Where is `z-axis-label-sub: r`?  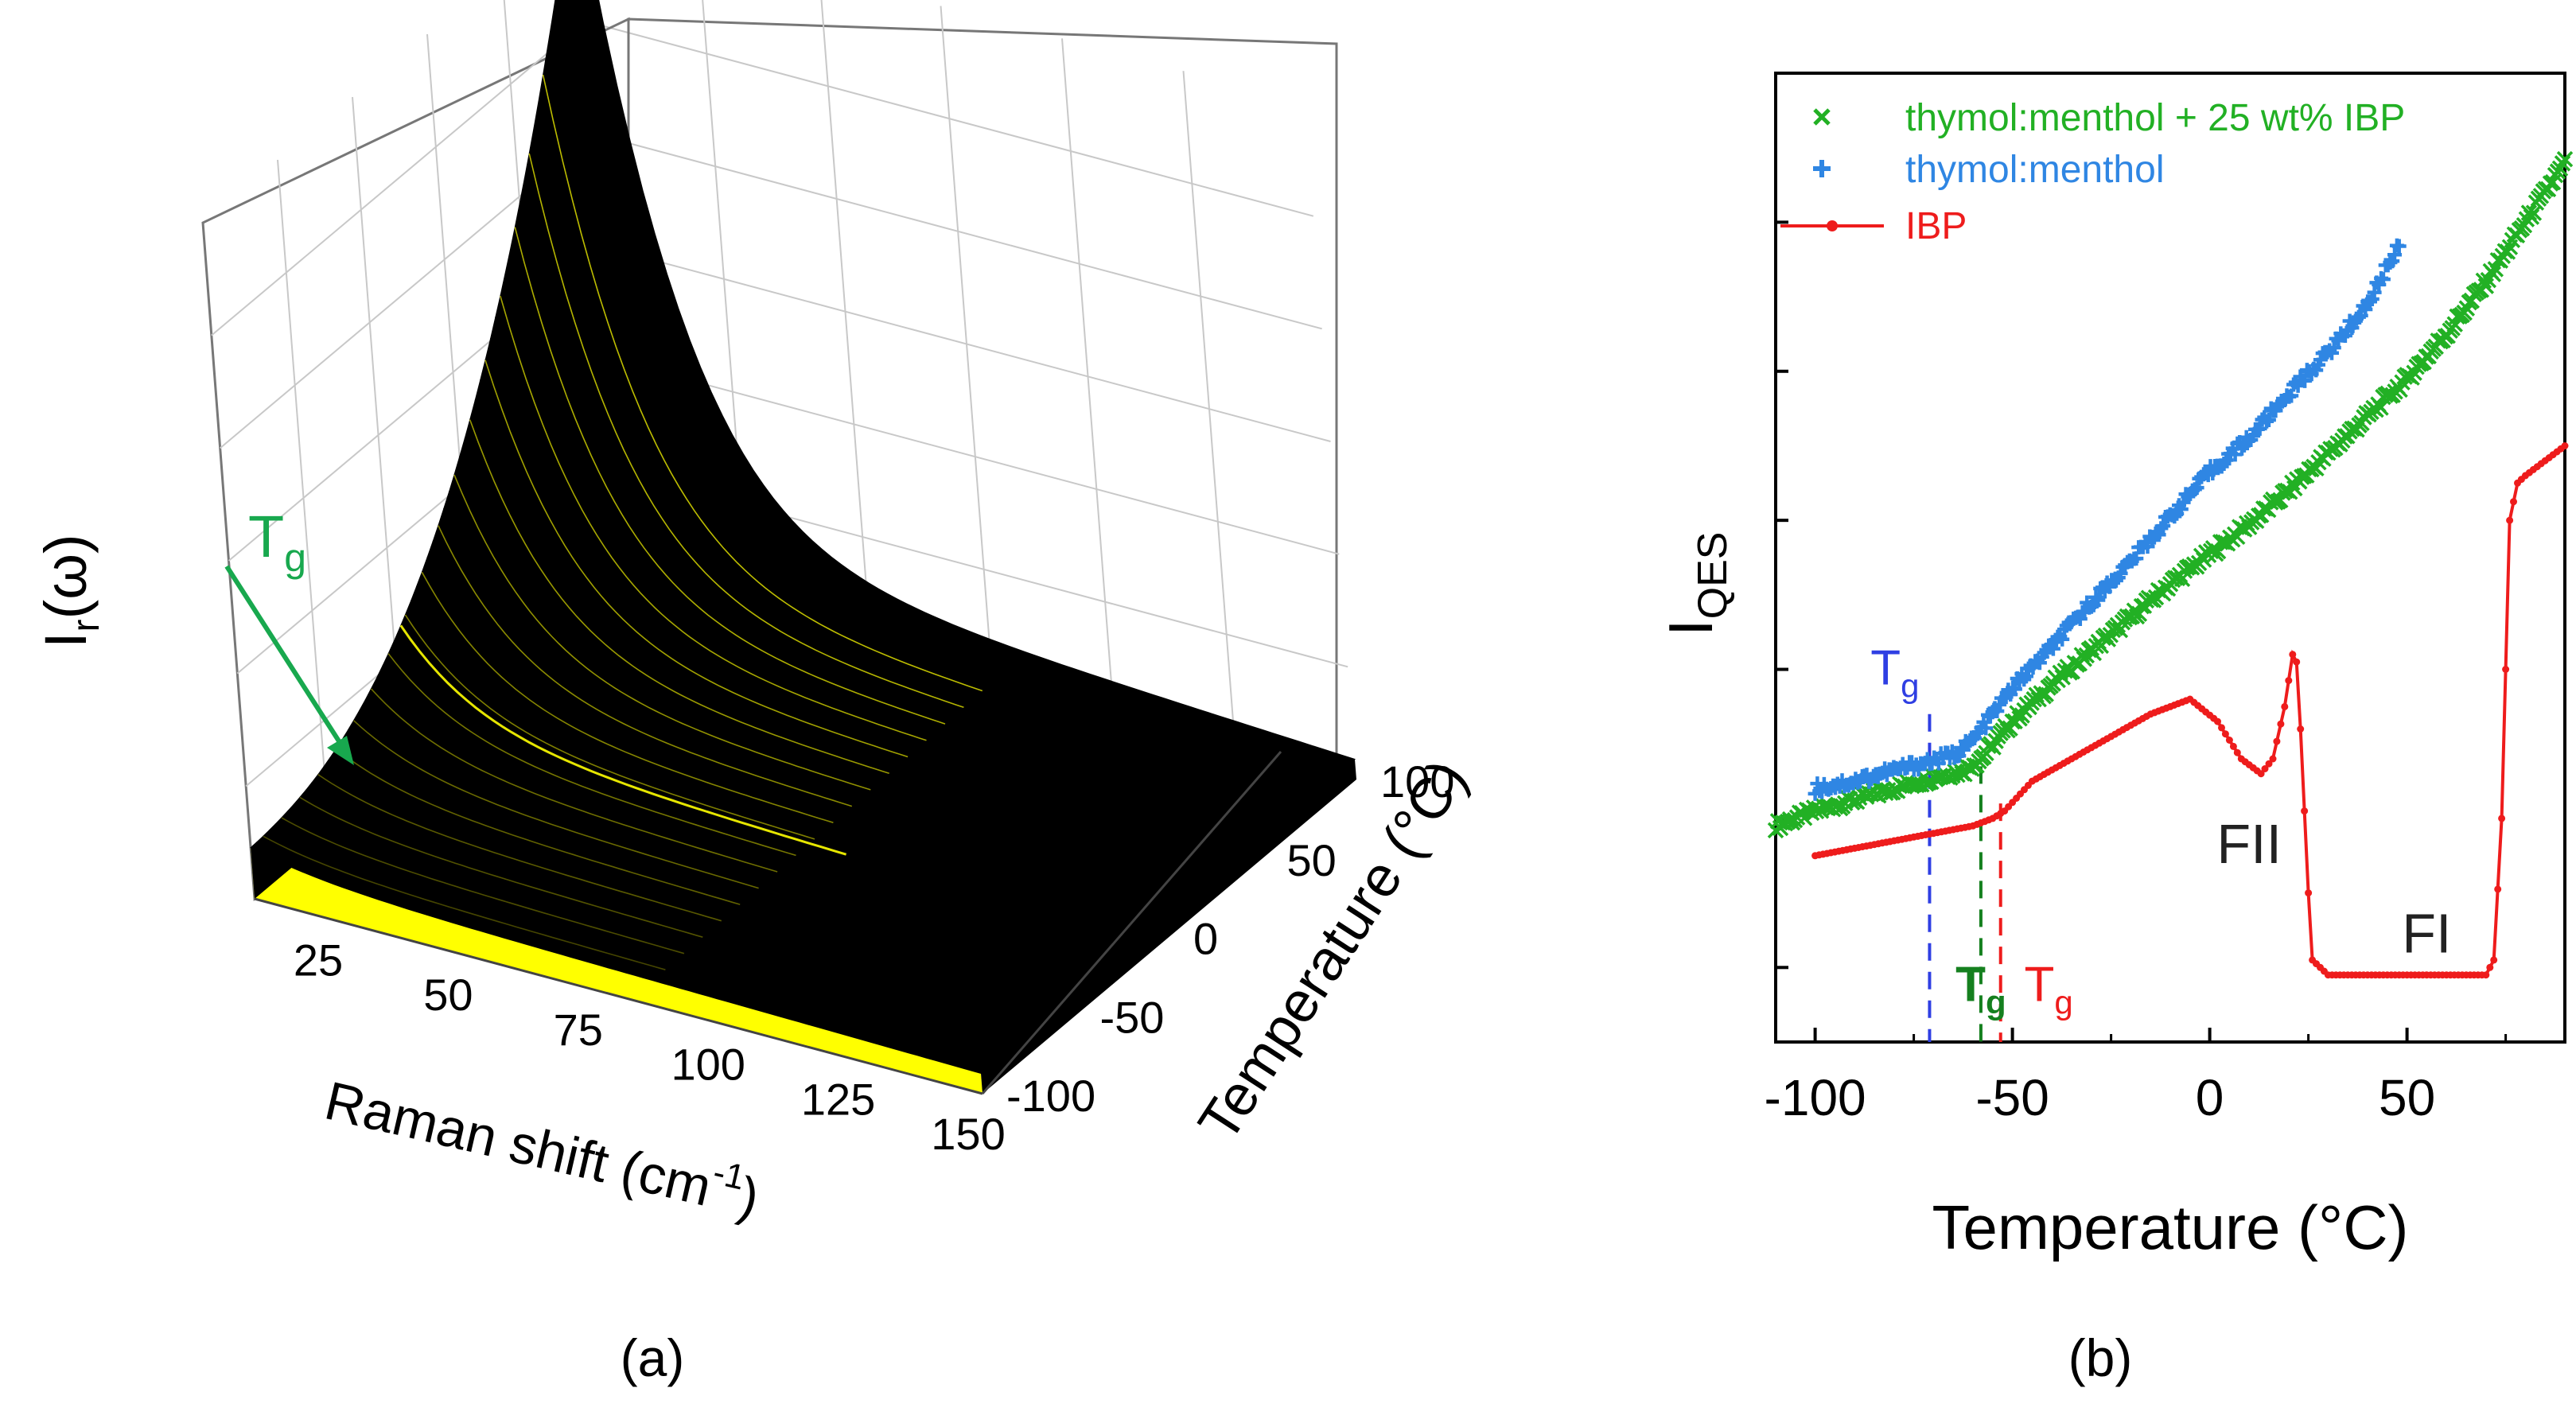 z-axis-label-sub: r is located at coordinates (86, 625).